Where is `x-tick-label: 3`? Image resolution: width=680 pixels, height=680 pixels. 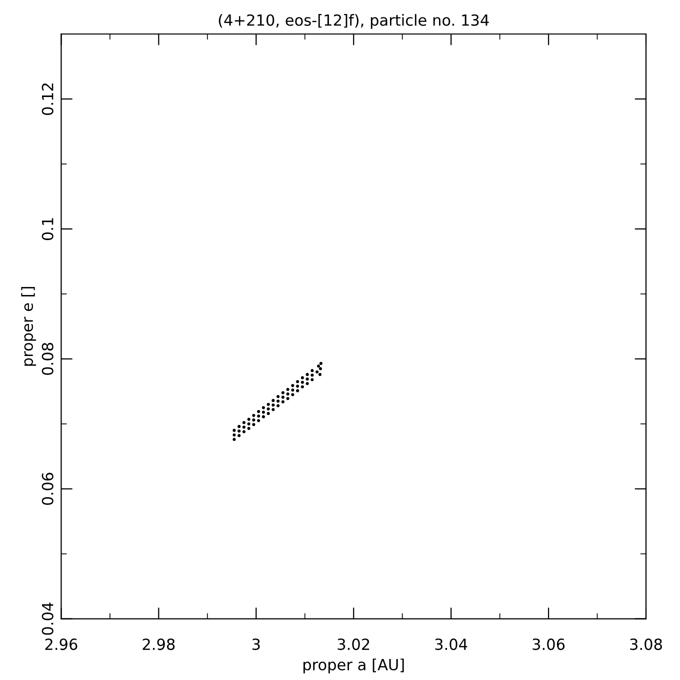
x-tick-label: 3 is located at coordinates (256, 644).